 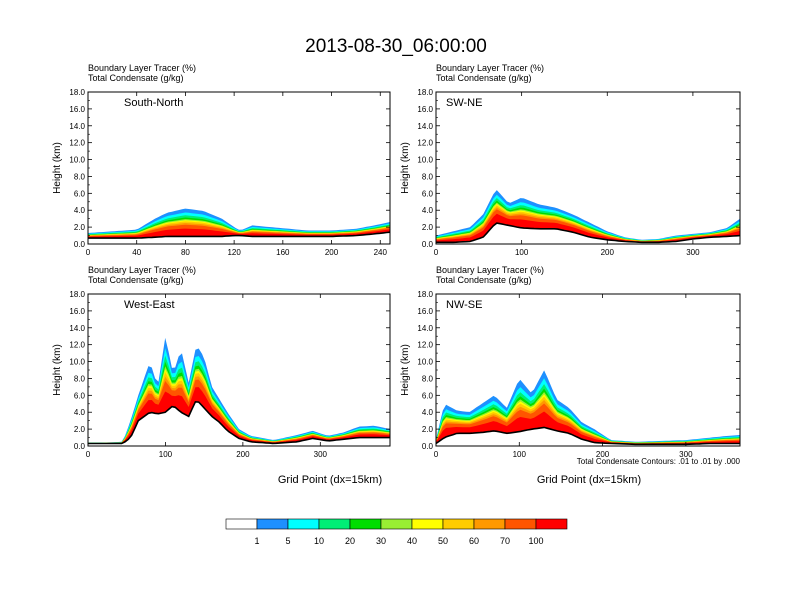 I want to click on x-tick-label: 40, so click(x=136, y=252).